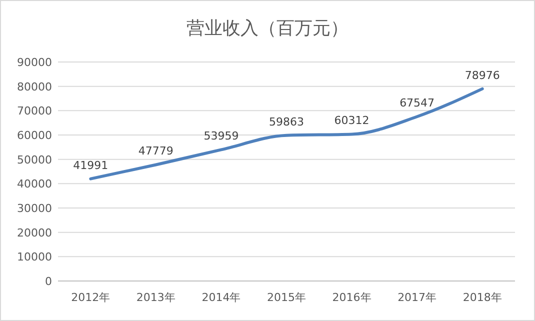  Describe the element at coordinates (352, 297) in the screenshot. I see `x-tick-label: 2016年` at that location.